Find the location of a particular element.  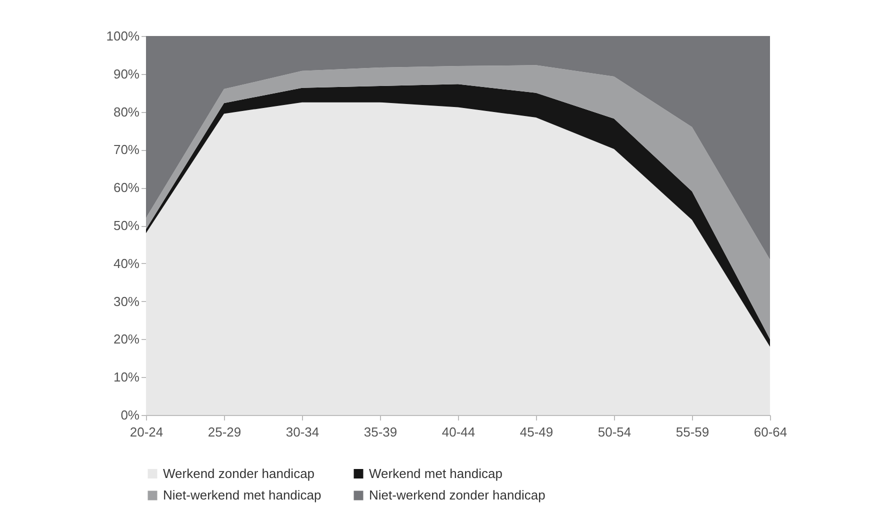

x-tick-label: 40-44 is located at coordinates (459, 432).